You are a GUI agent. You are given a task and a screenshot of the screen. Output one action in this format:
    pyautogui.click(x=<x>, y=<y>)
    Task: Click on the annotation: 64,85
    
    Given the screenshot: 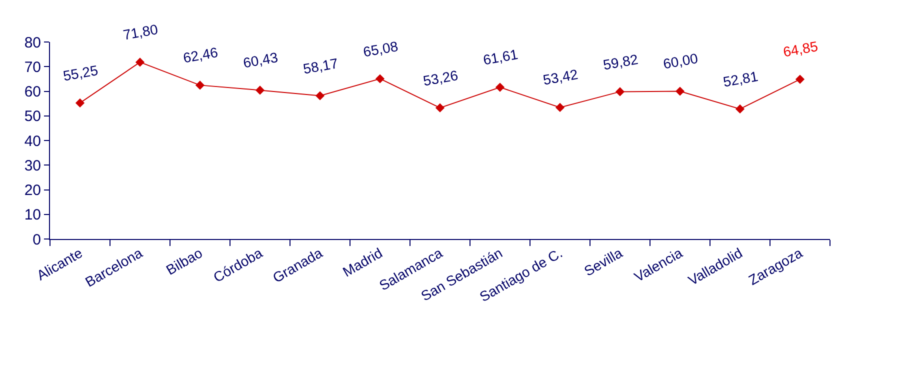 What is the action you would take?
    pyautogui.click(x=801, y=49)
    